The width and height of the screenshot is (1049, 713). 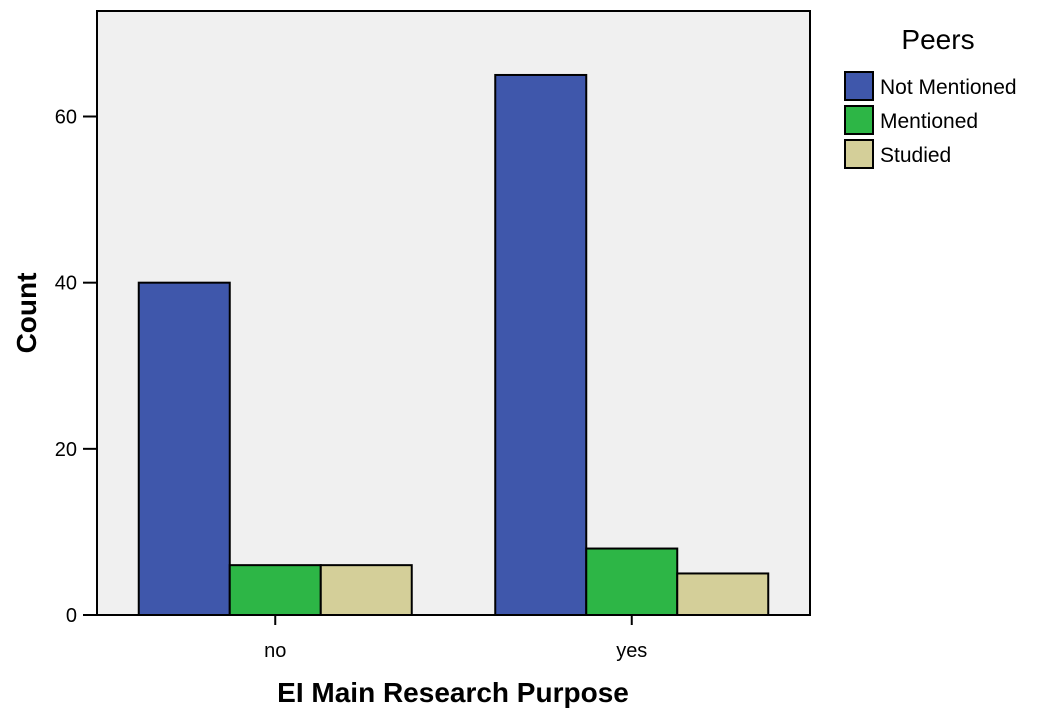 I want to click on y-axis-title: Count, so click(x=26, y=313).